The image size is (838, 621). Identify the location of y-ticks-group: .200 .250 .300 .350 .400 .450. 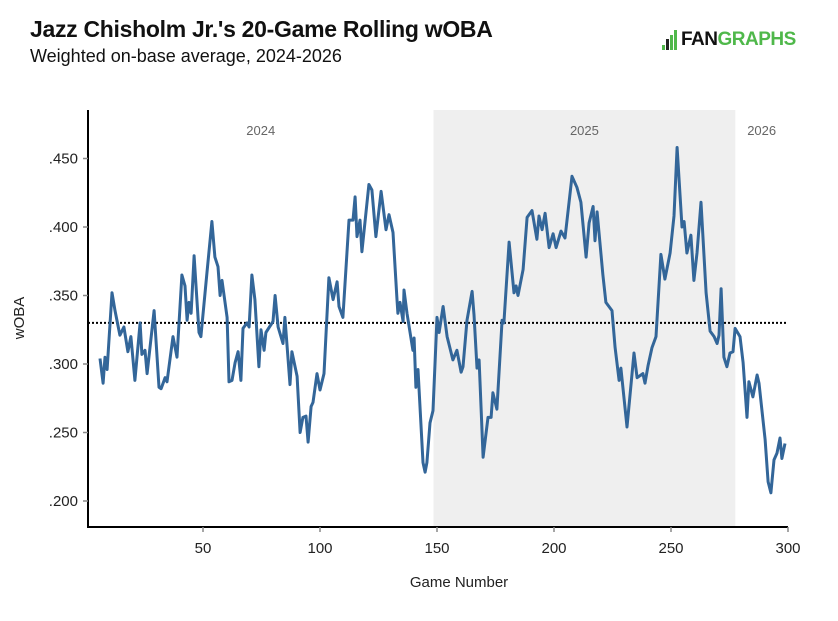
(68, 330).